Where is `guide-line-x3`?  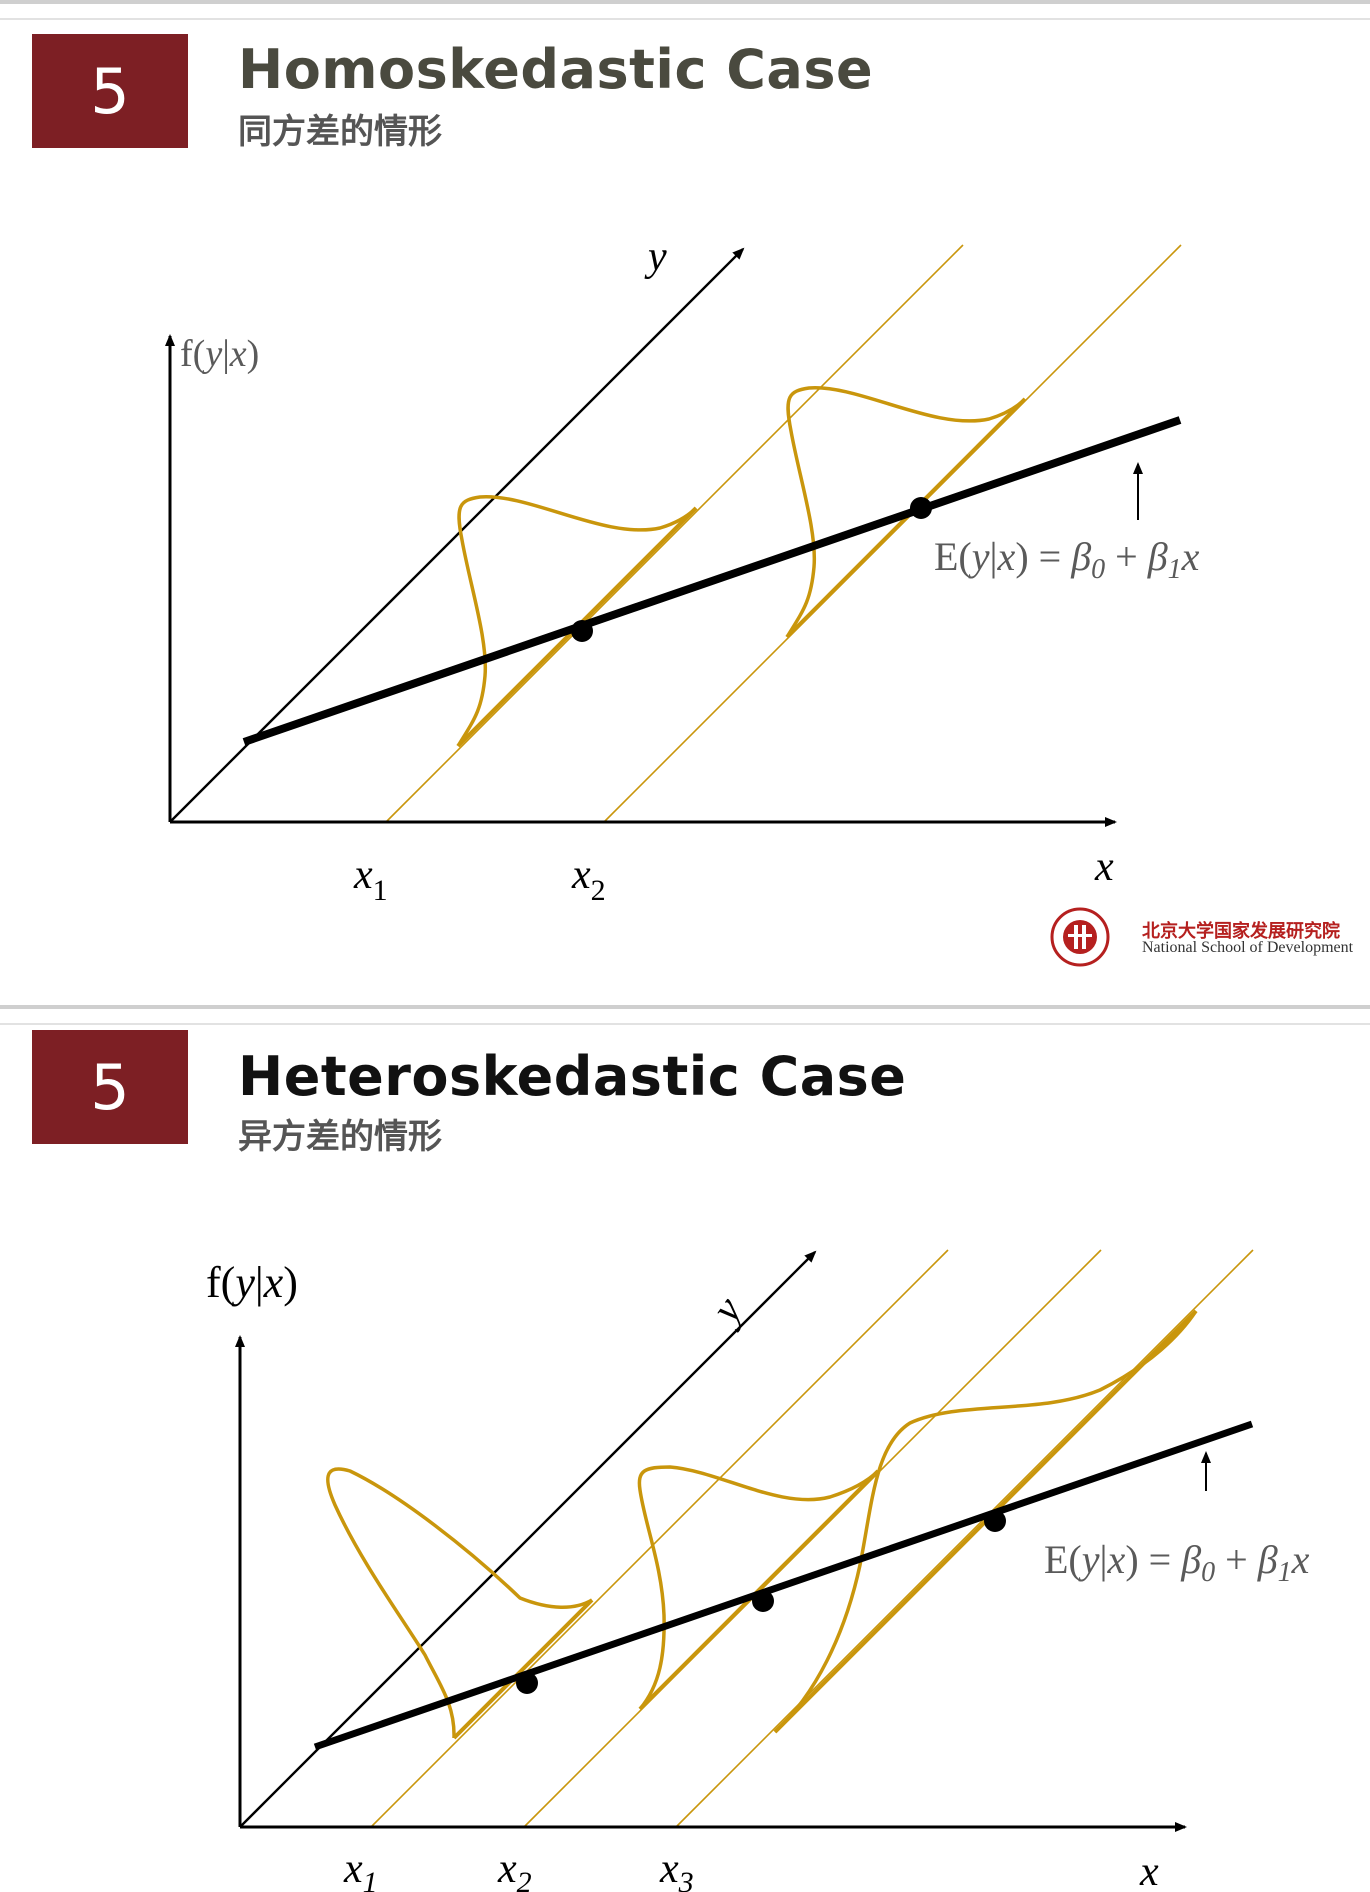
guide-line-x3 is located at coordinates (964, 1538).